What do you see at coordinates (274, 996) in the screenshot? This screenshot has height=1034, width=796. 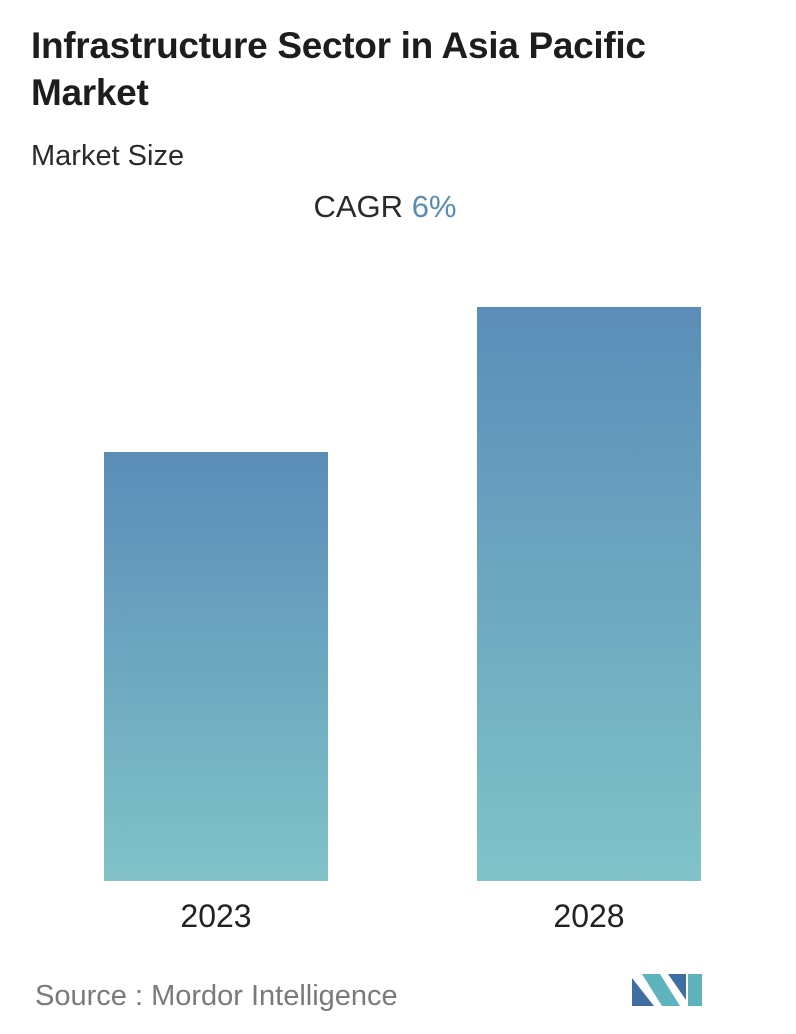 I see `source-name: Mordor Intelligence` at bounding box center [274, 996].